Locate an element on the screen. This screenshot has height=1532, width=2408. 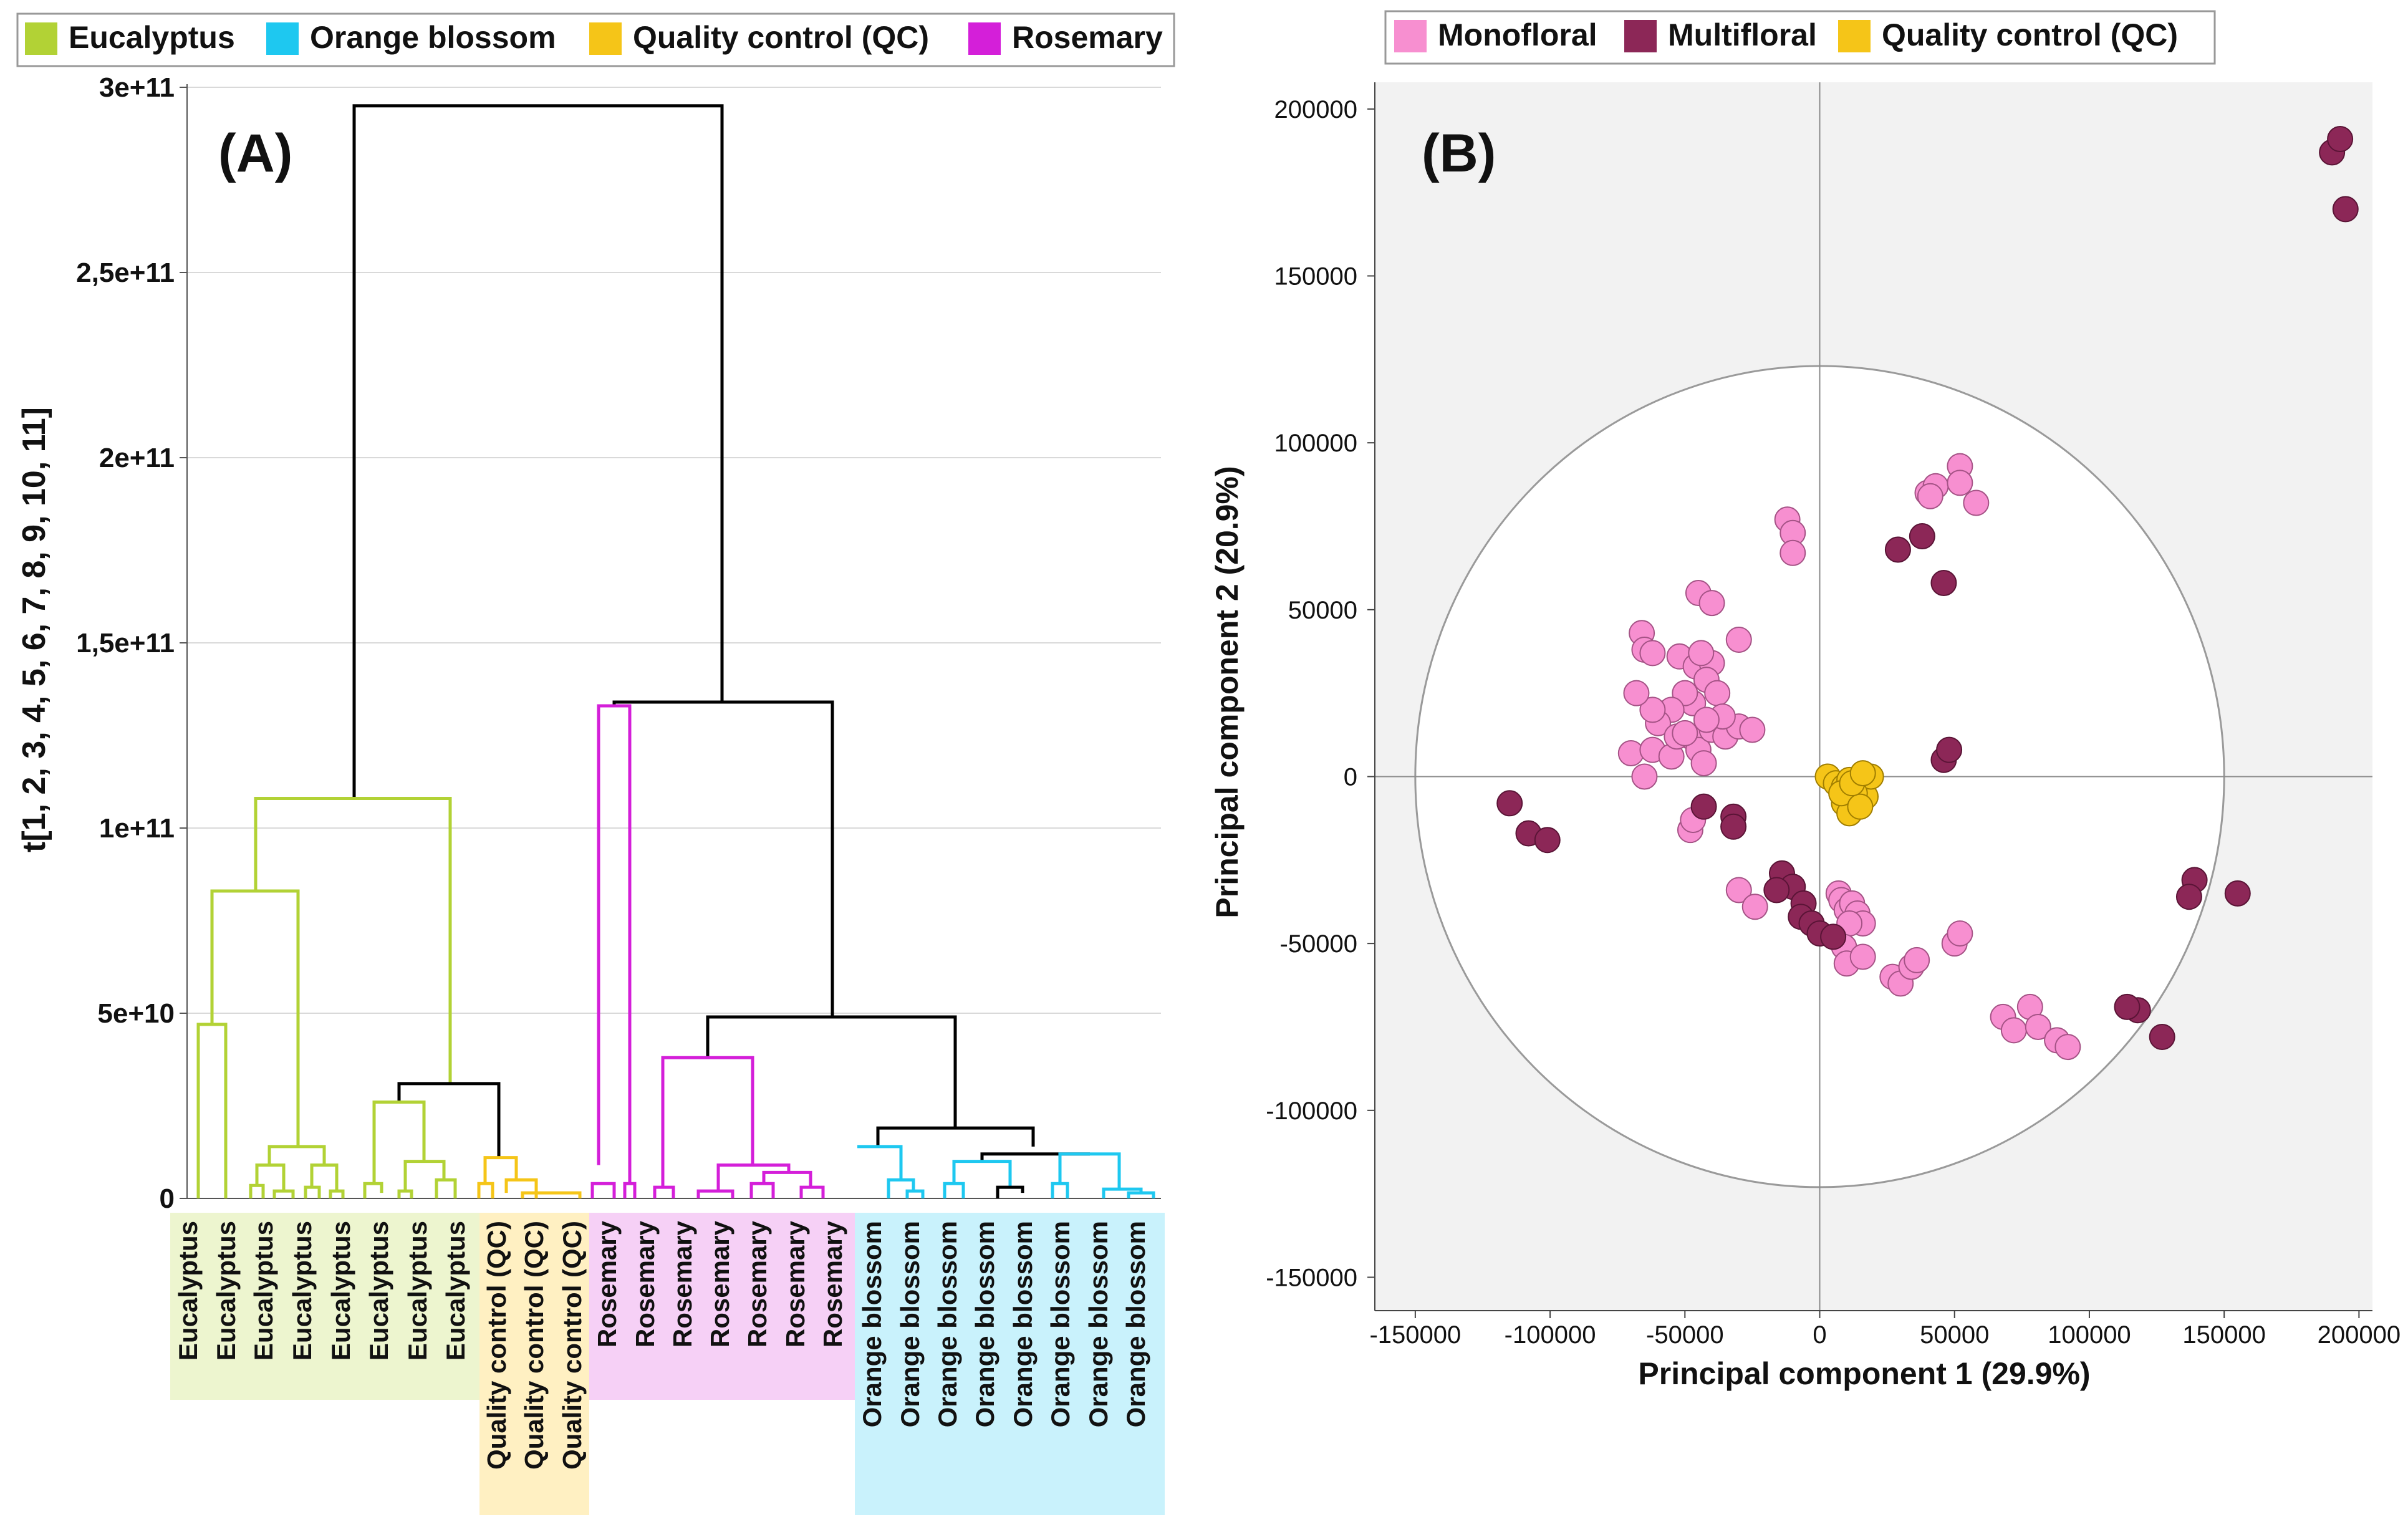
dendrogram-branch-eucalyptus-a2l is located at coordinates (270, 1177).